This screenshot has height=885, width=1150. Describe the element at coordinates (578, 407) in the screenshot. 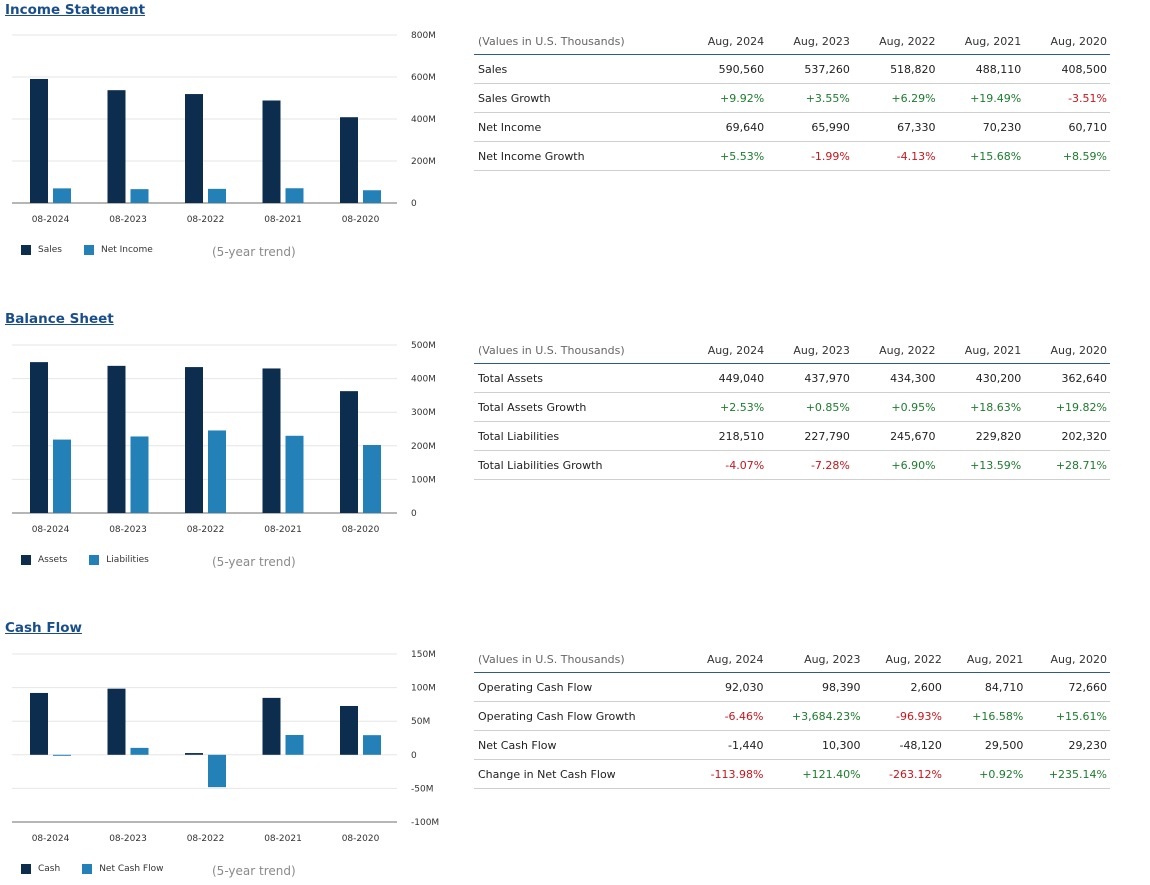

I see `row-label: Total Assets Growth` at that location.